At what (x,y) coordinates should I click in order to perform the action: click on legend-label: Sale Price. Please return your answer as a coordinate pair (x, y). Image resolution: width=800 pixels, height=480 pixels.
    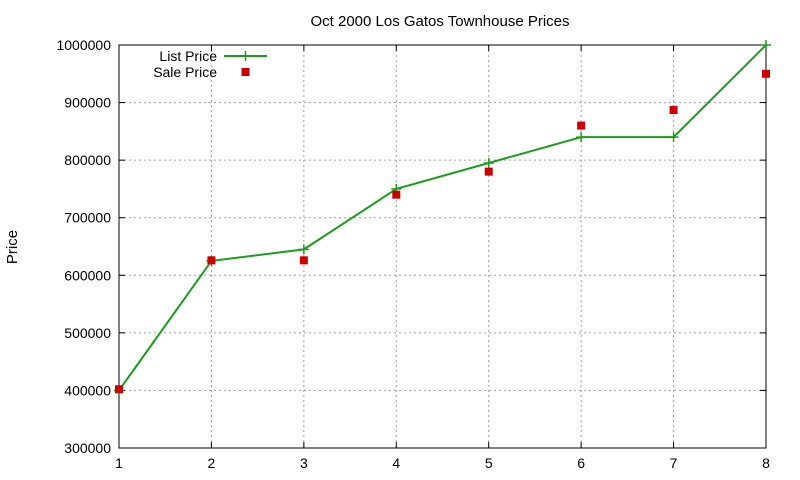
    Looking at the image, I should click on (185, 72).